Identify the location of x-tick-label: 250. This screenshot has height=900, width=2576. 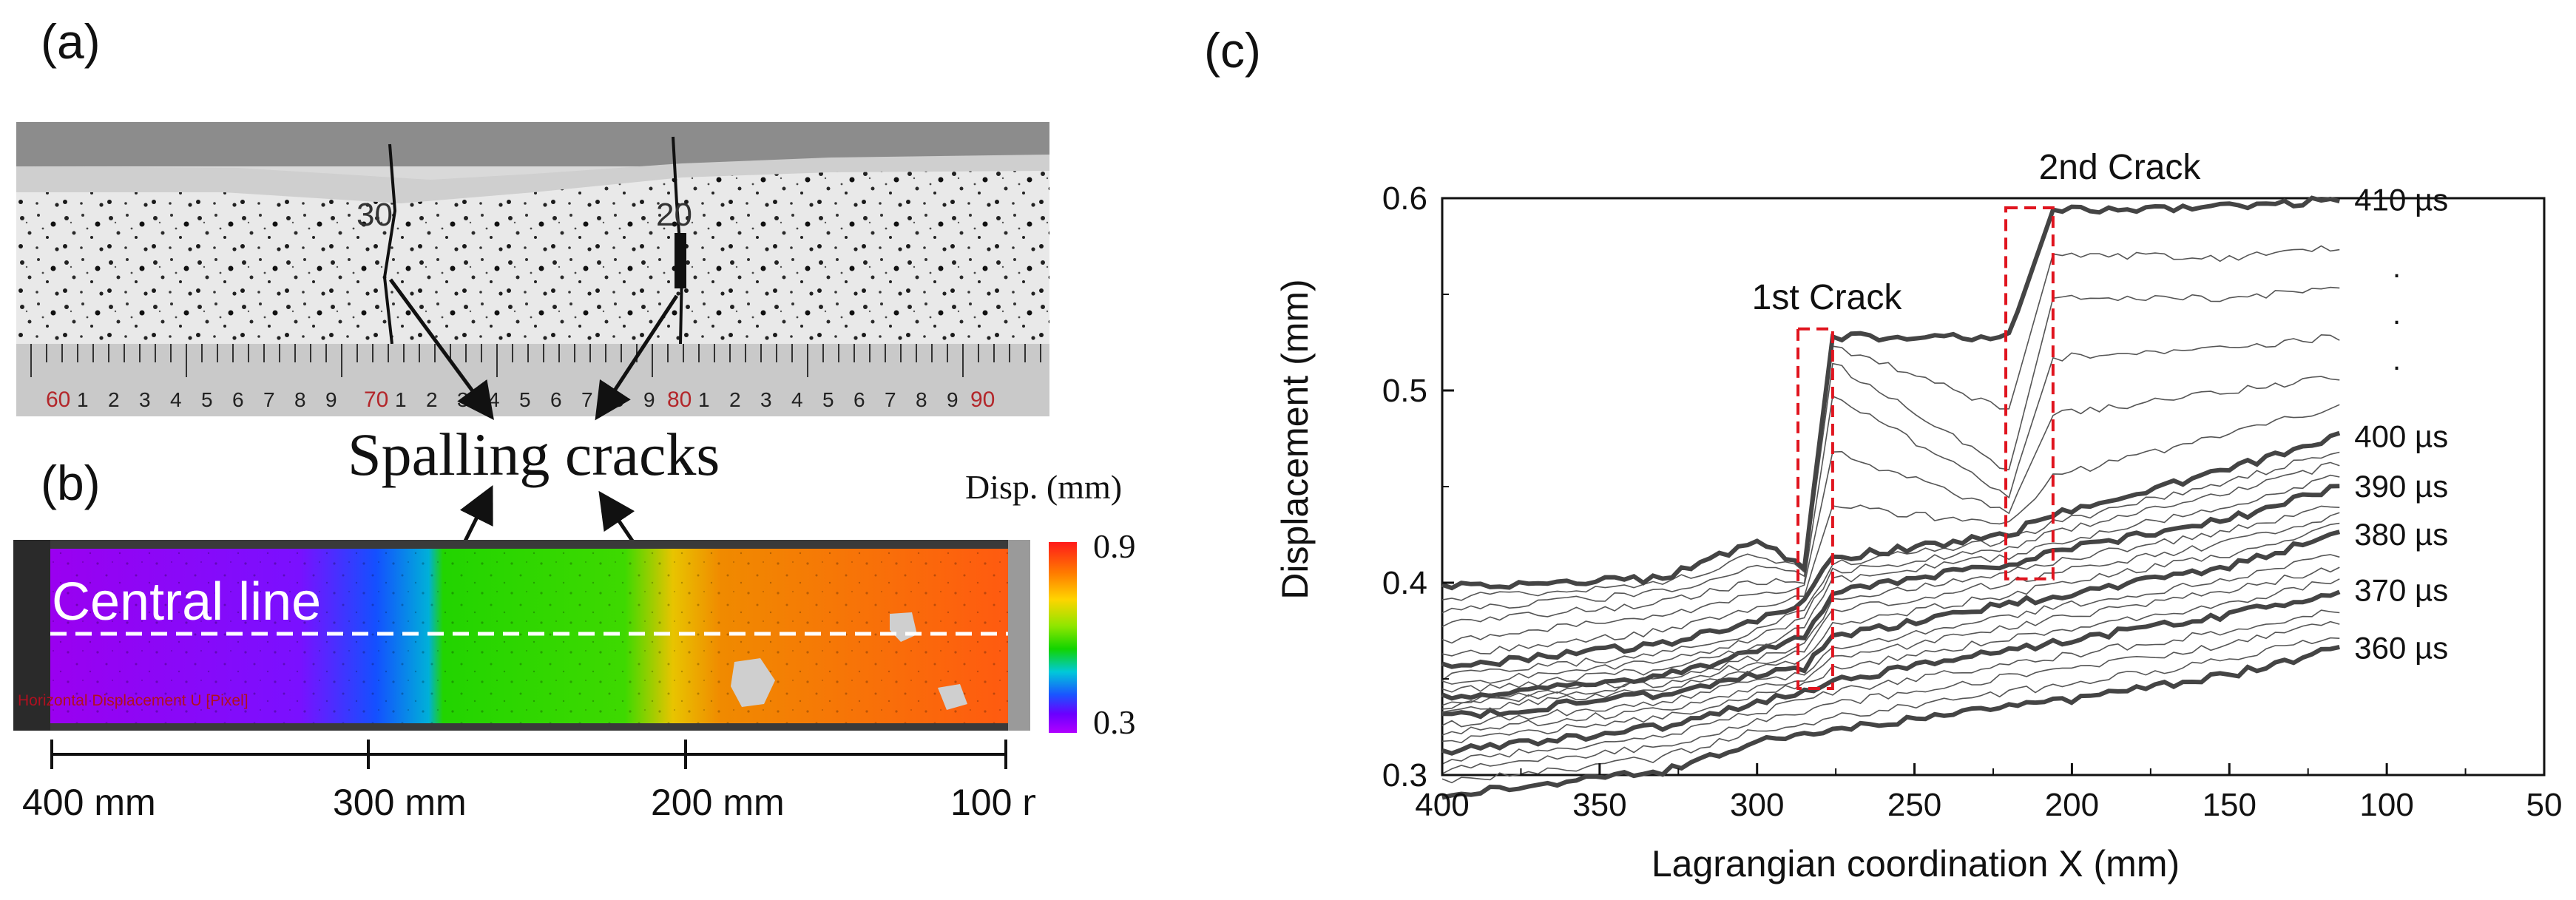
(1914, 805).